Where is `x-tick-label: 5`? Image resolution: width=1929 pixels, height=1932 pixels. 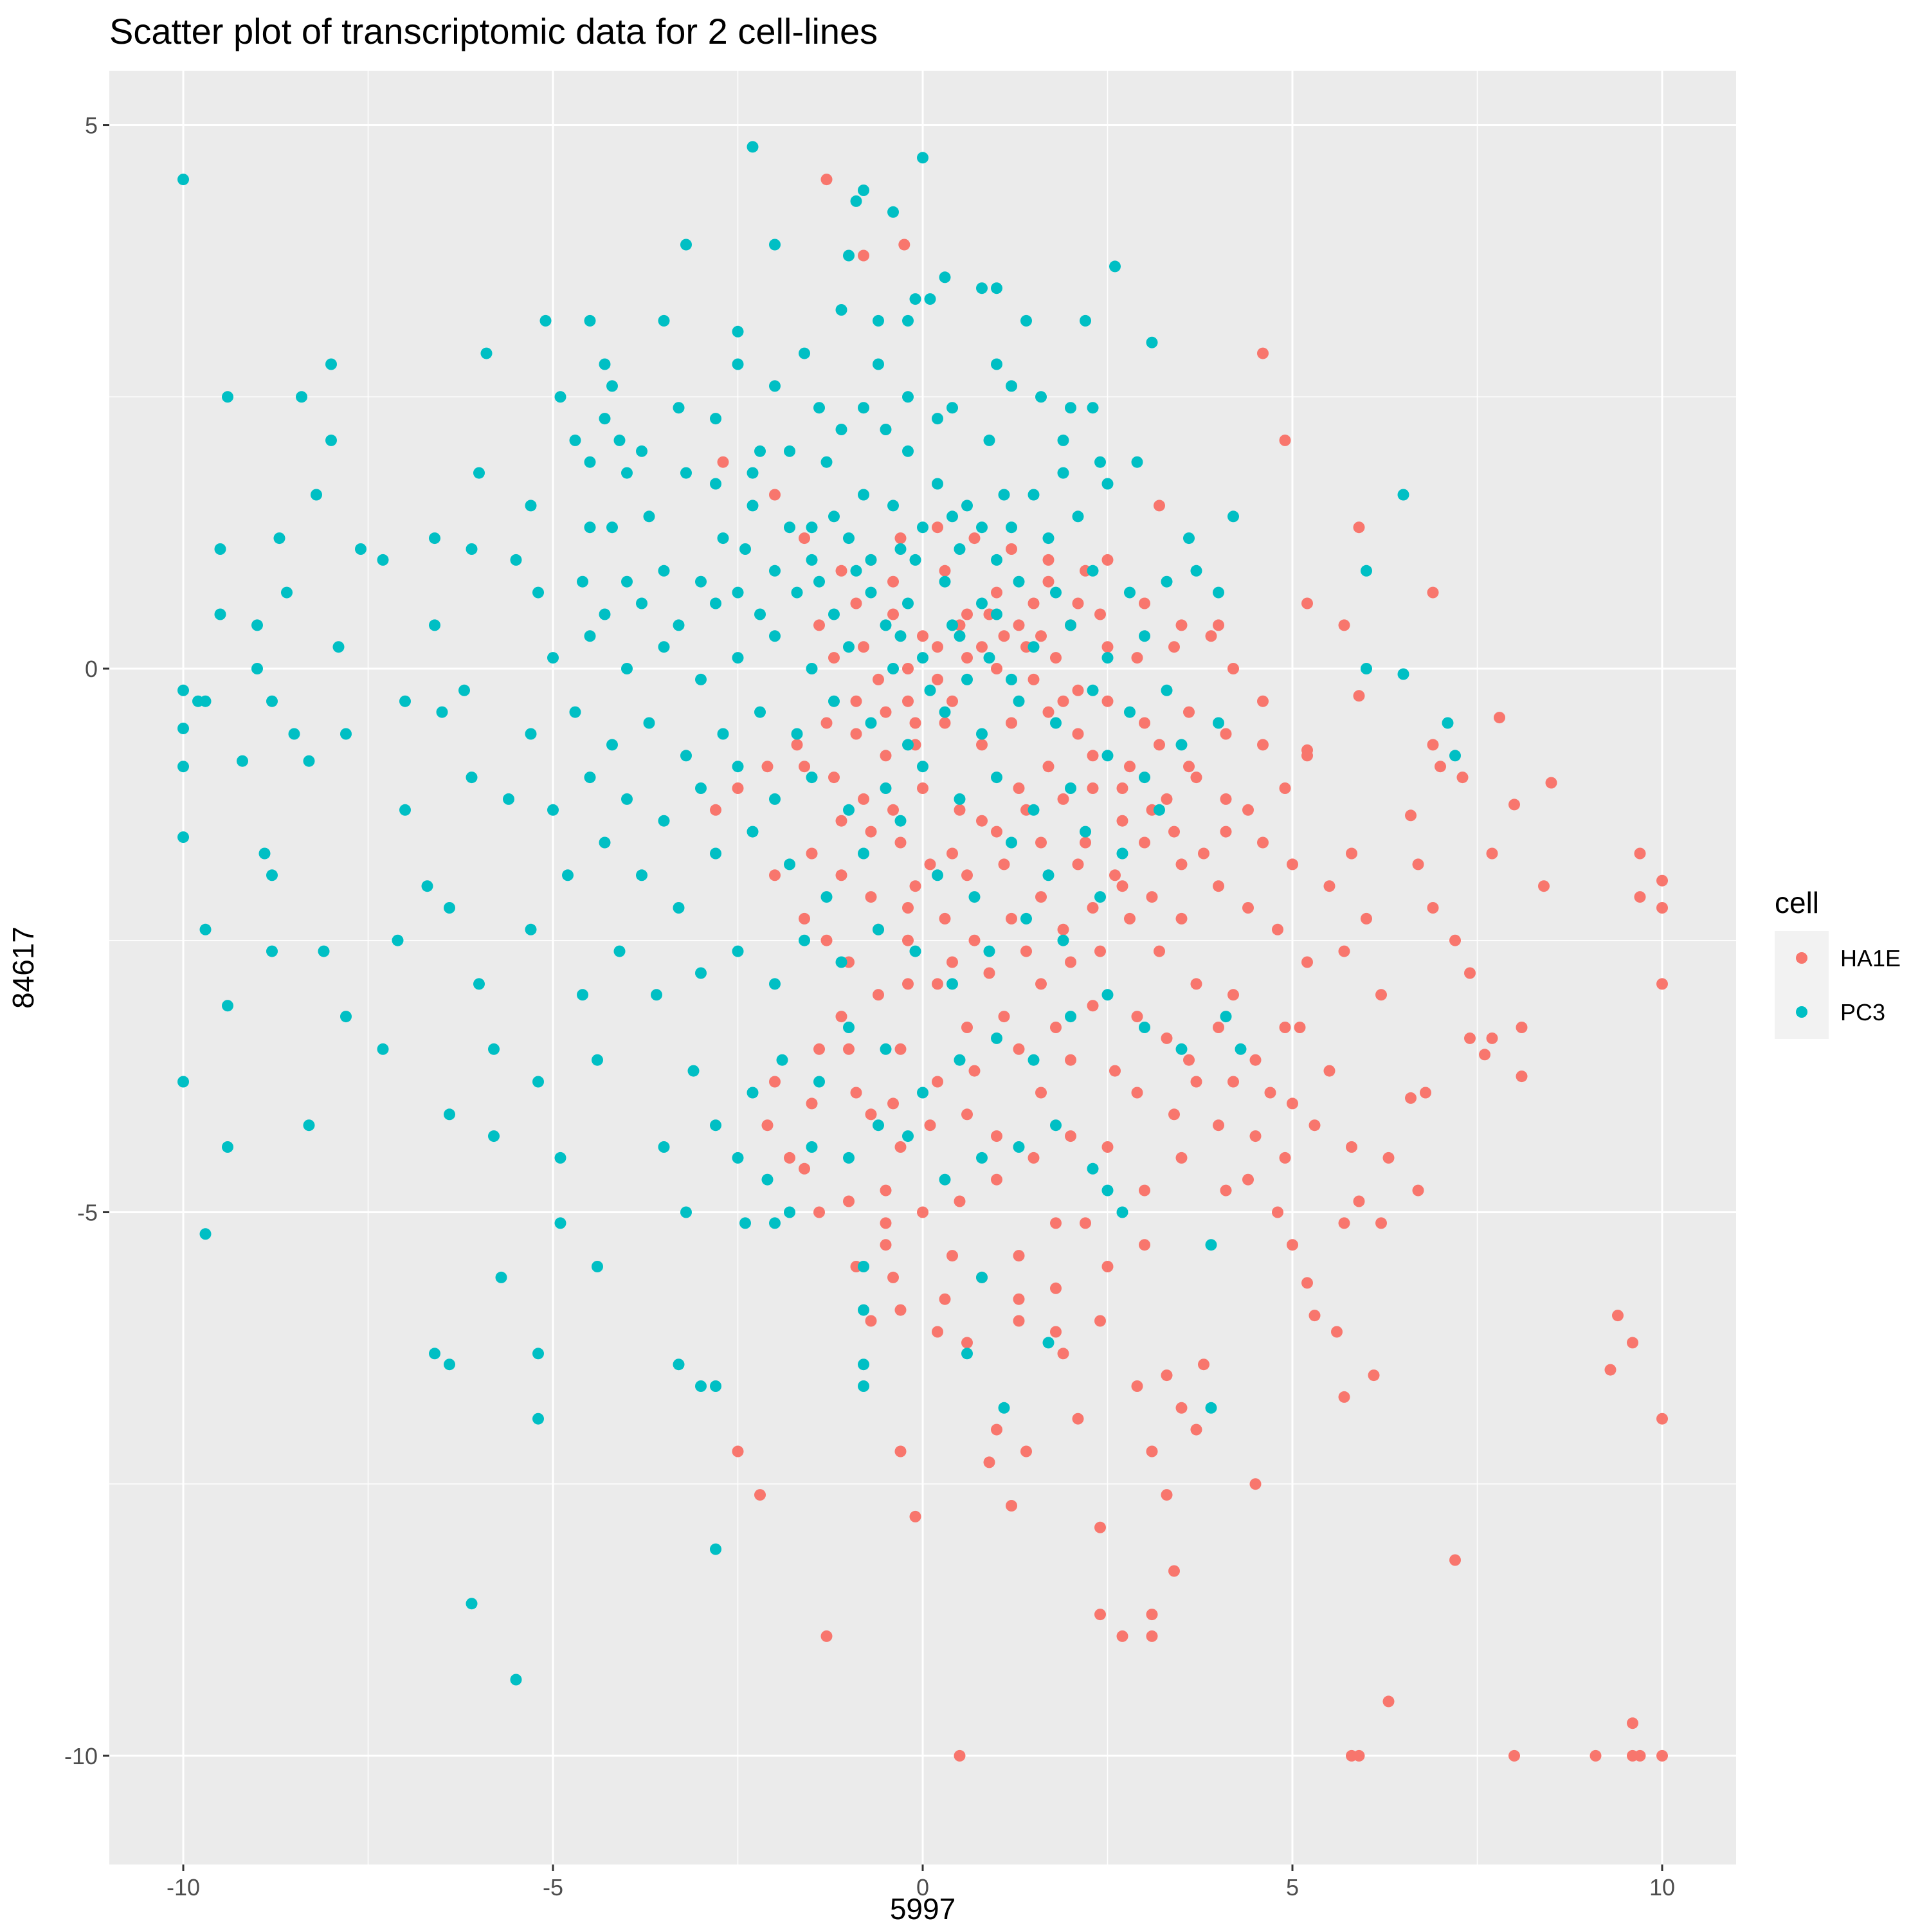 x-tick-label: 5 is located at coordinates (1292, 1887).